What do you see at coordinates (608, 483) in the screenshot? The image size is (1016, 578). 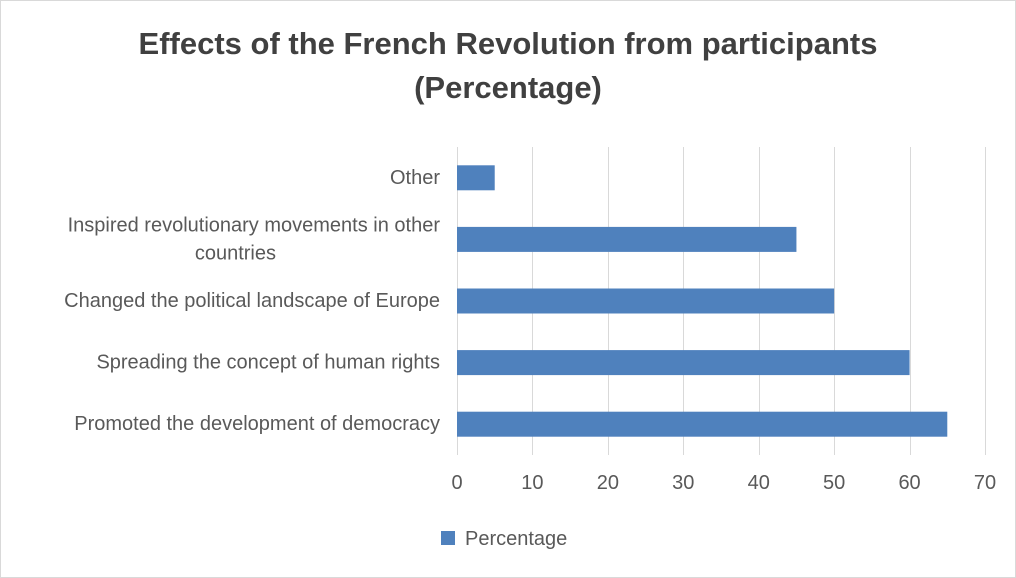 I see `x-tick-label-20: 20` at bounding box center [608, 483].